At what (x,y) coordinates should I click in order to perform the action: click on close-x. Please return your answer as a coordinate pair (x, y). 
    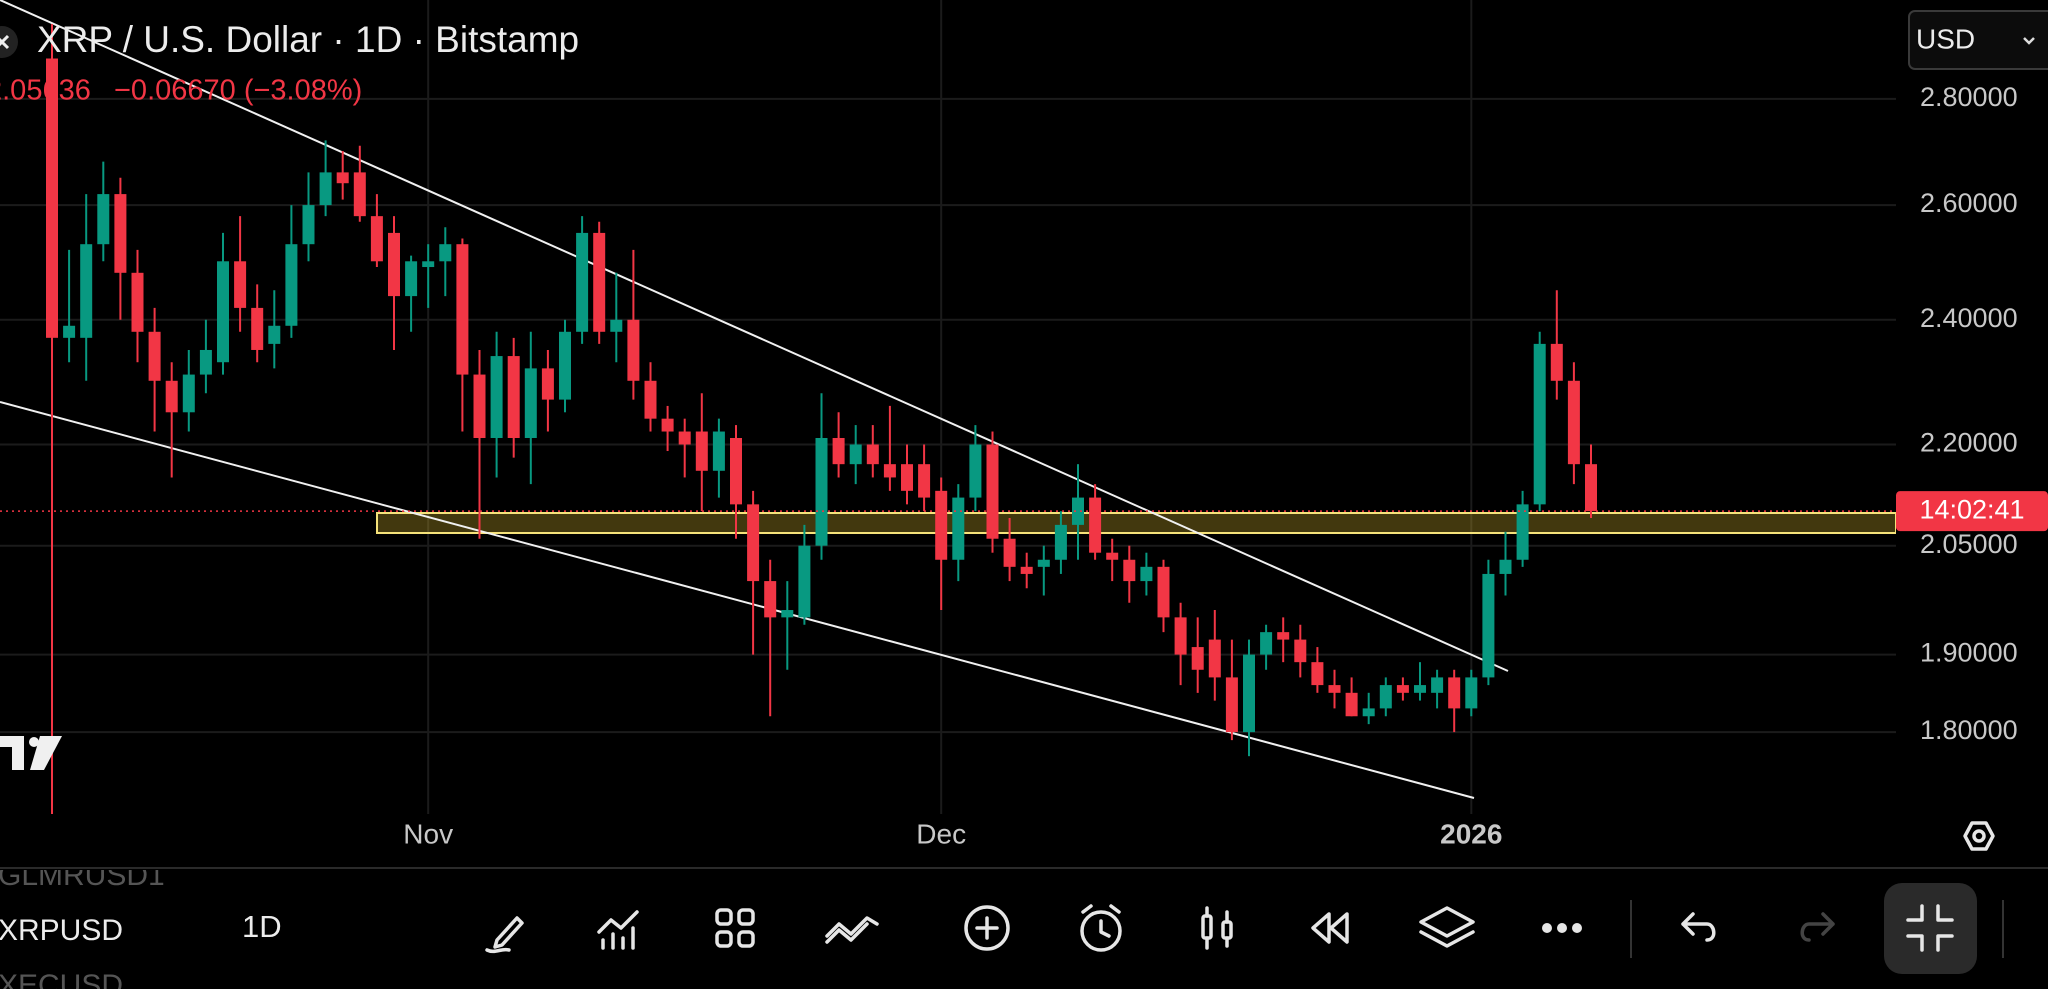
    Looking at the image, I should click on (5, 42).